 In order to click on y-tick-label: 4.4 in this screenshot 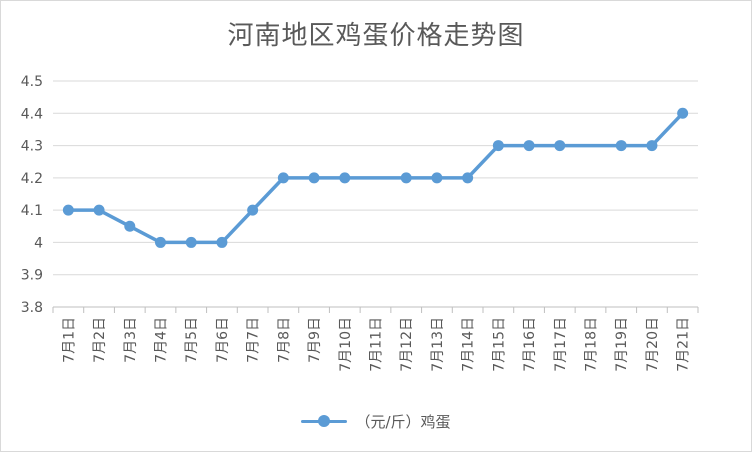, I will do `click(32, 114)`.